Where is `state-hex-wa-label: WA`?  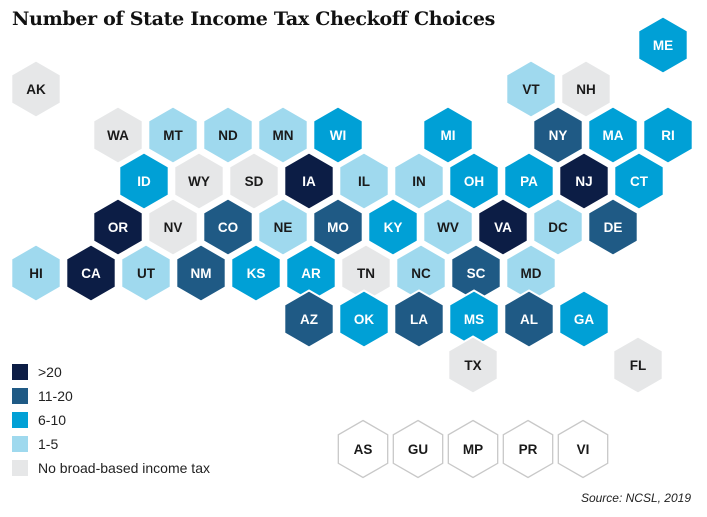
state-hex-wa-label: WA is located at coordinates (118, 135).